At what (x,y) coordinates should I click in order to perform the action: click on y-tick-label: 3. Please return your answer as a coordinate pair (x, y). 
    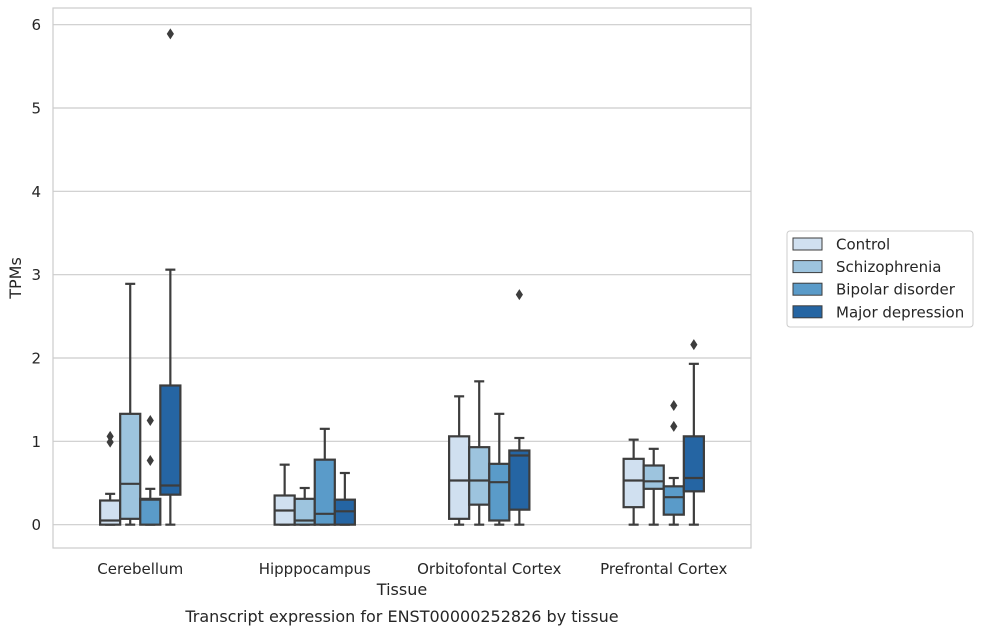
    Looking at the image, I should click on (36, 275).